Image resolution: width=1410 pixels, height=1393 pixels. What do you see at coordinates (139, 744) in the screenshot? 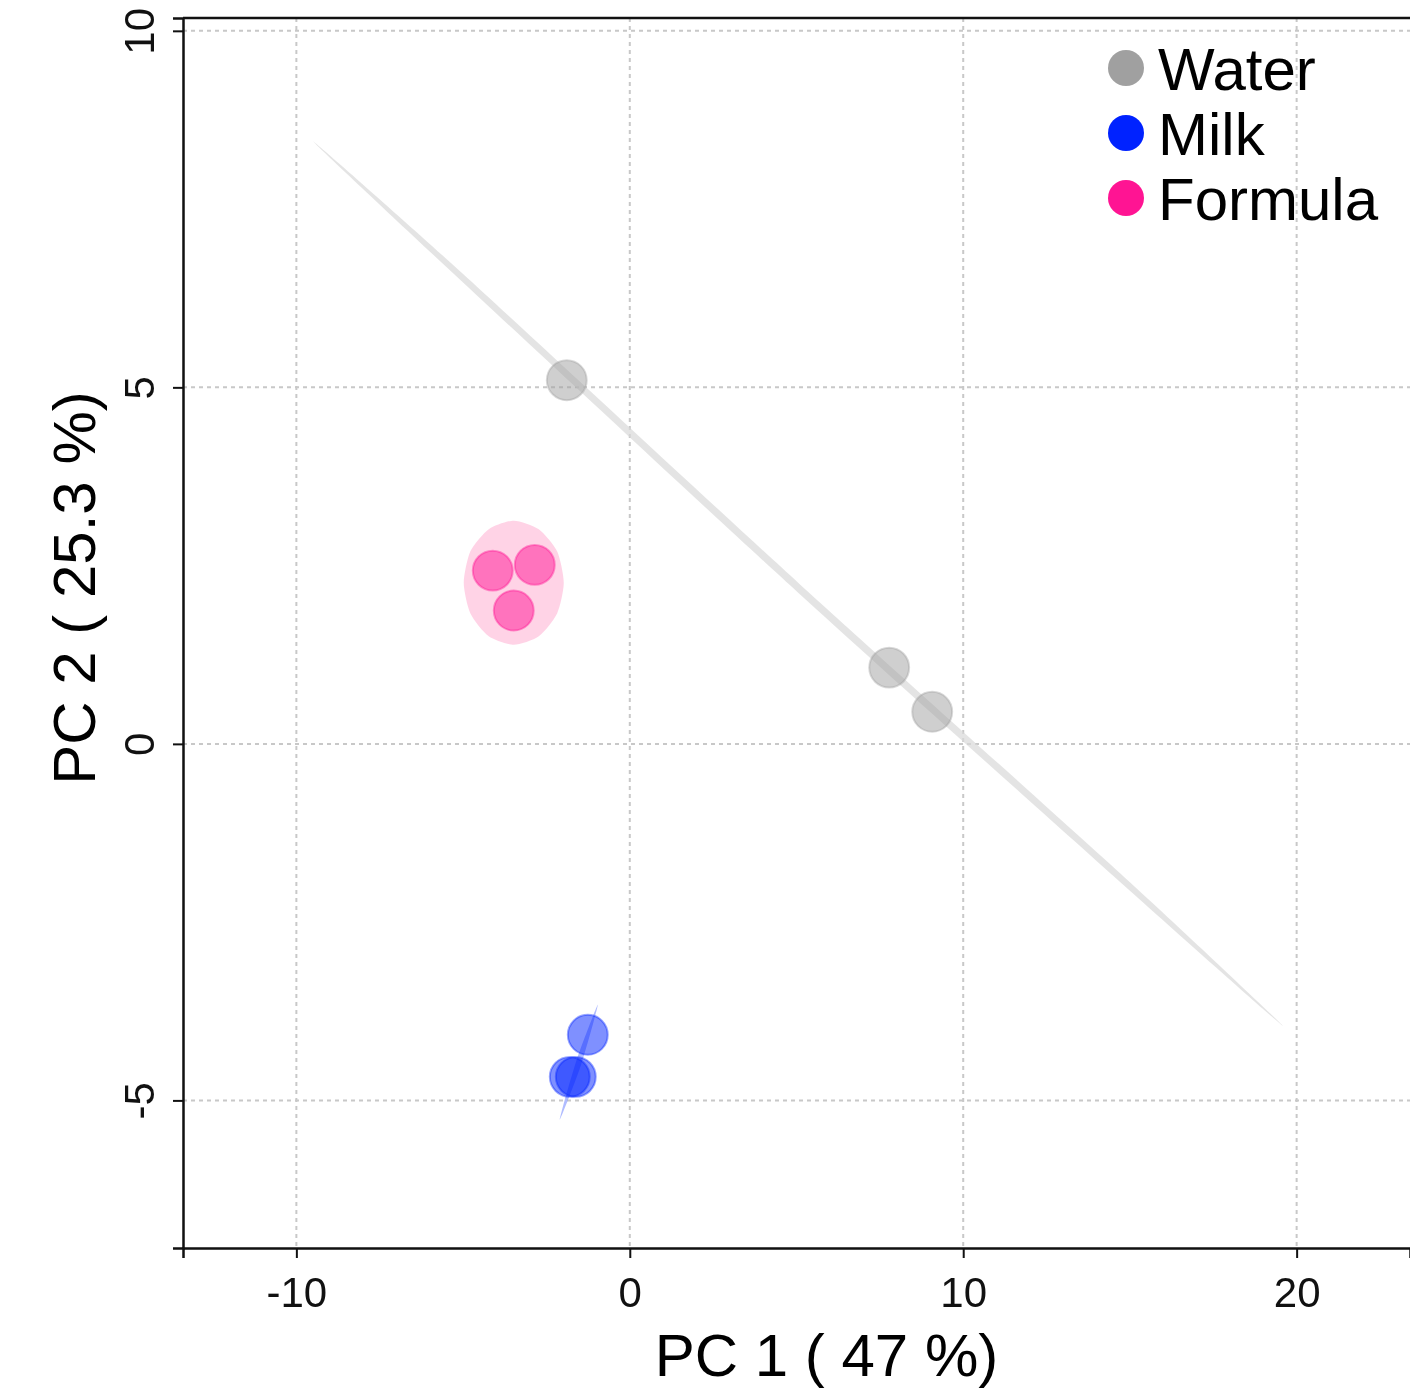
I see `y-tick-label: 0` at bounding box center [139, 744].